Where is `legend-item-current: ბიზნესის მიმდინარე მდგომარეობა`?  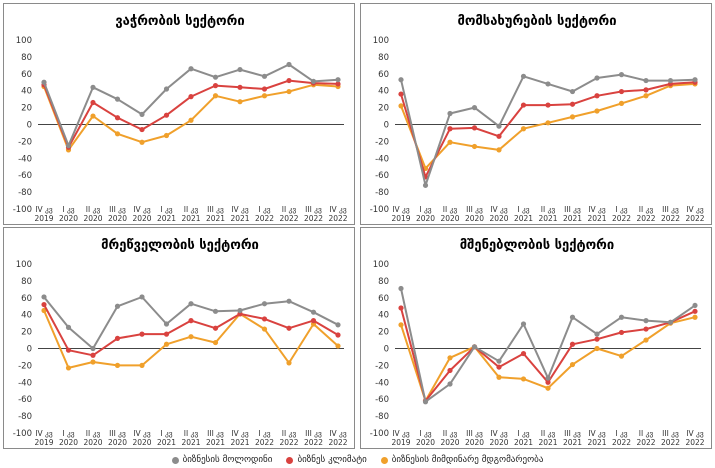 legend-item-current: ბიზნესის მიმდინარე მდგომარეობა is located at coordinates (462, 460).